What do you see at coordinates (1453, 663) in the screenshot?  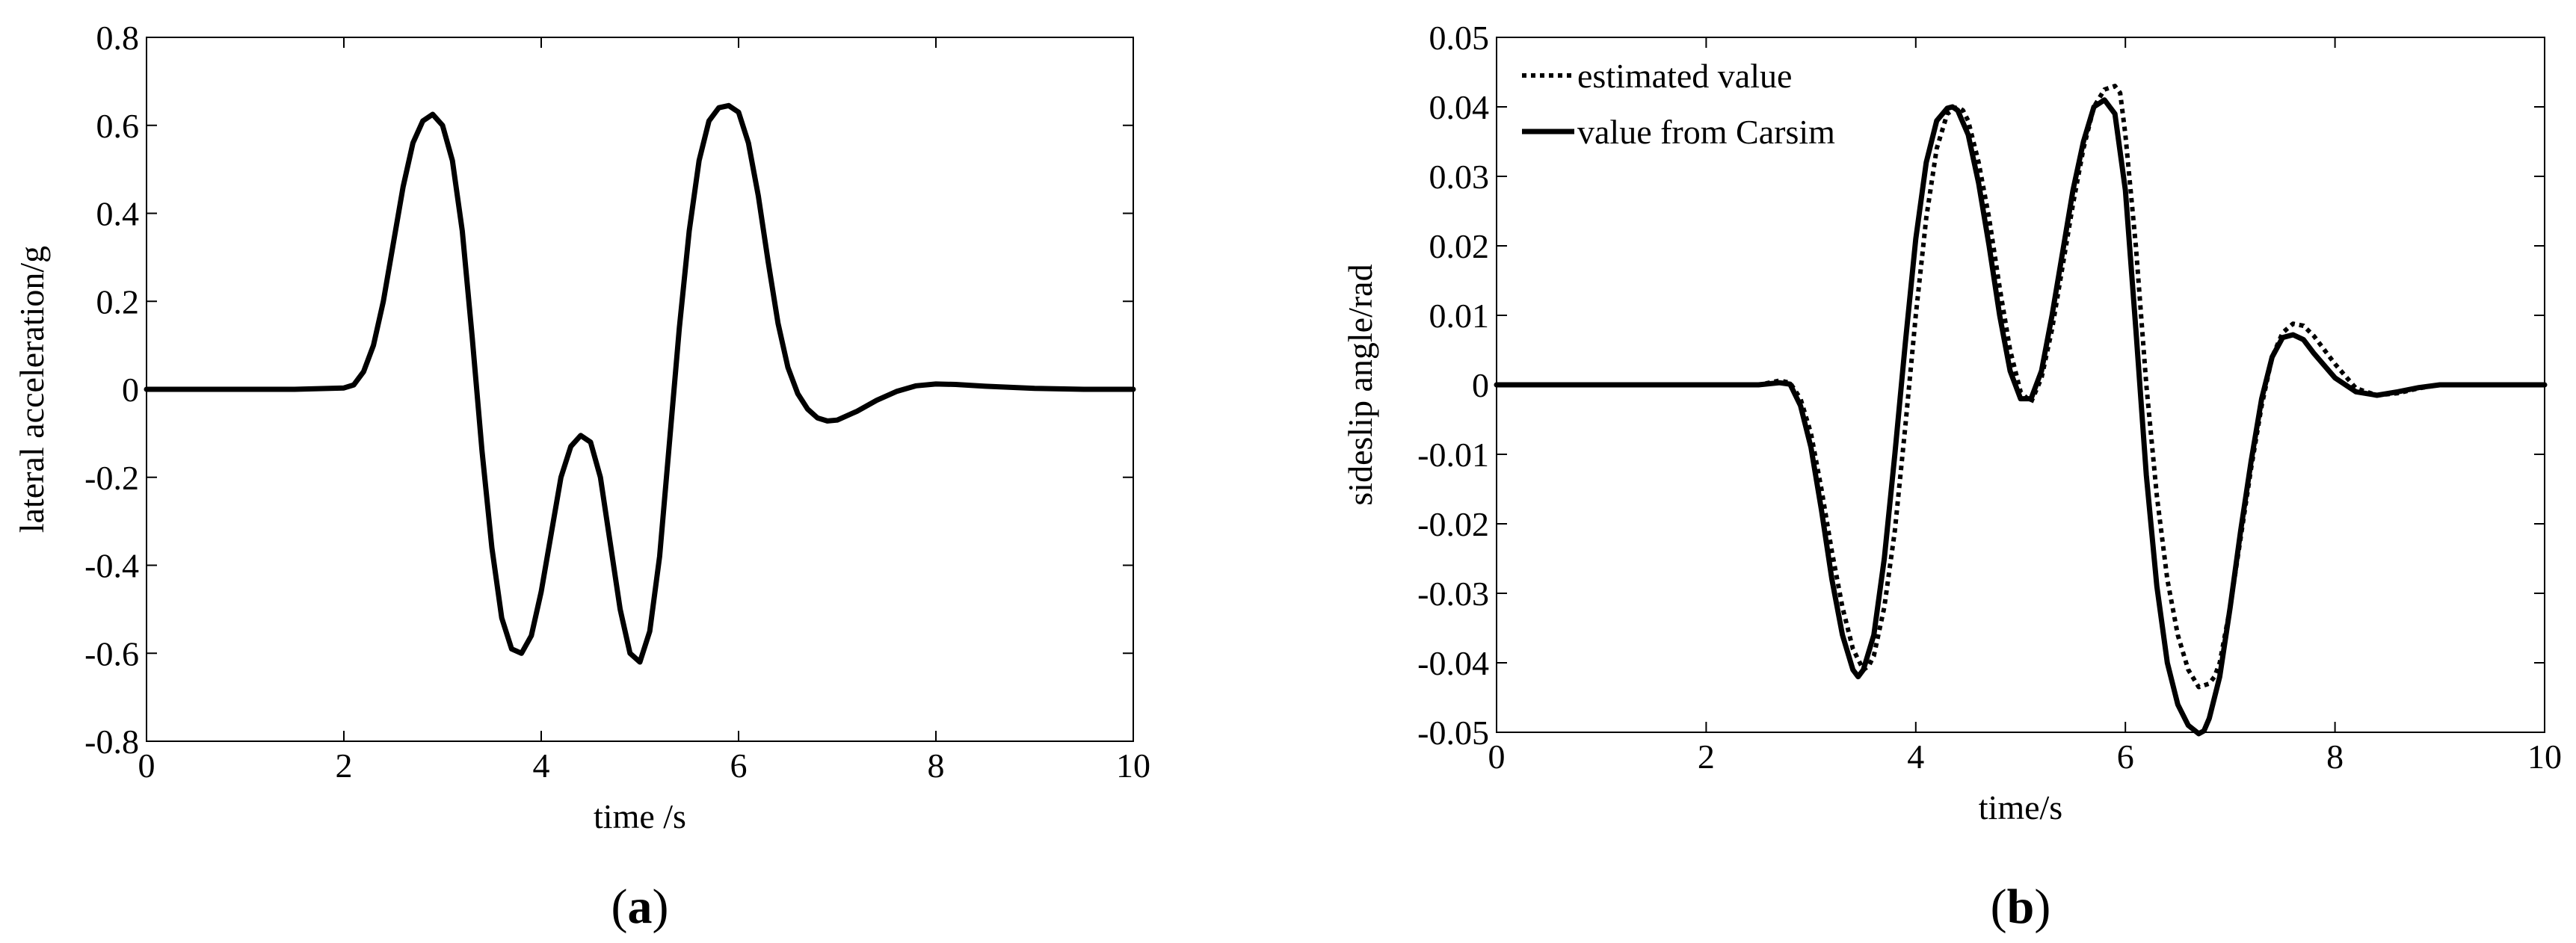 I see `y-tick-label: -0.04` at bounding box center [1453, 663].